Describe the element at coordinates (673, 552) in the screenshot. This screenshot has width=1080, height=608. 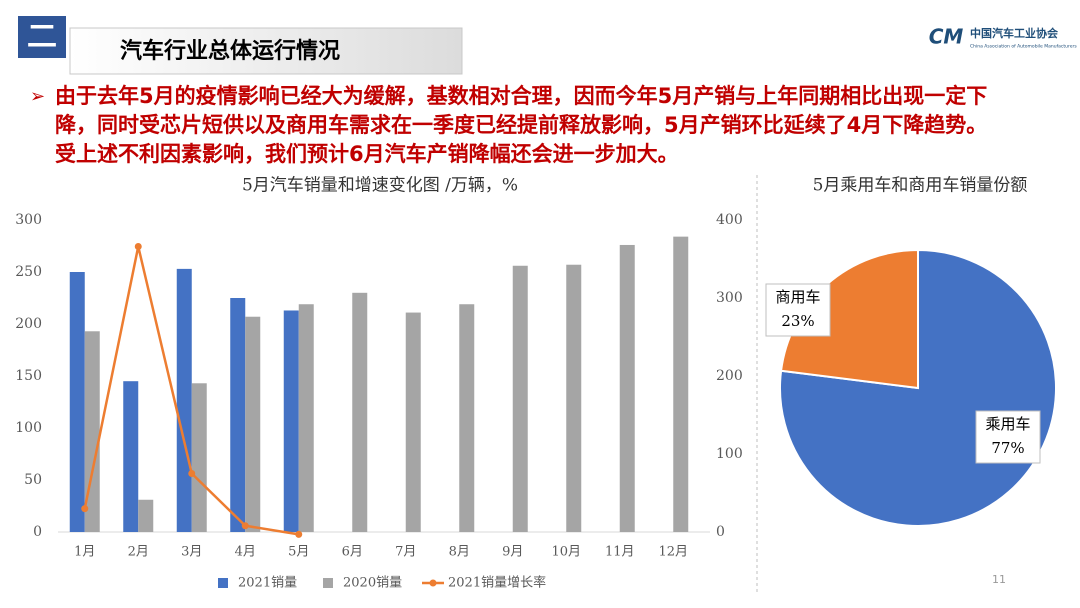
I see `x-tick-label: 12月` at that location.